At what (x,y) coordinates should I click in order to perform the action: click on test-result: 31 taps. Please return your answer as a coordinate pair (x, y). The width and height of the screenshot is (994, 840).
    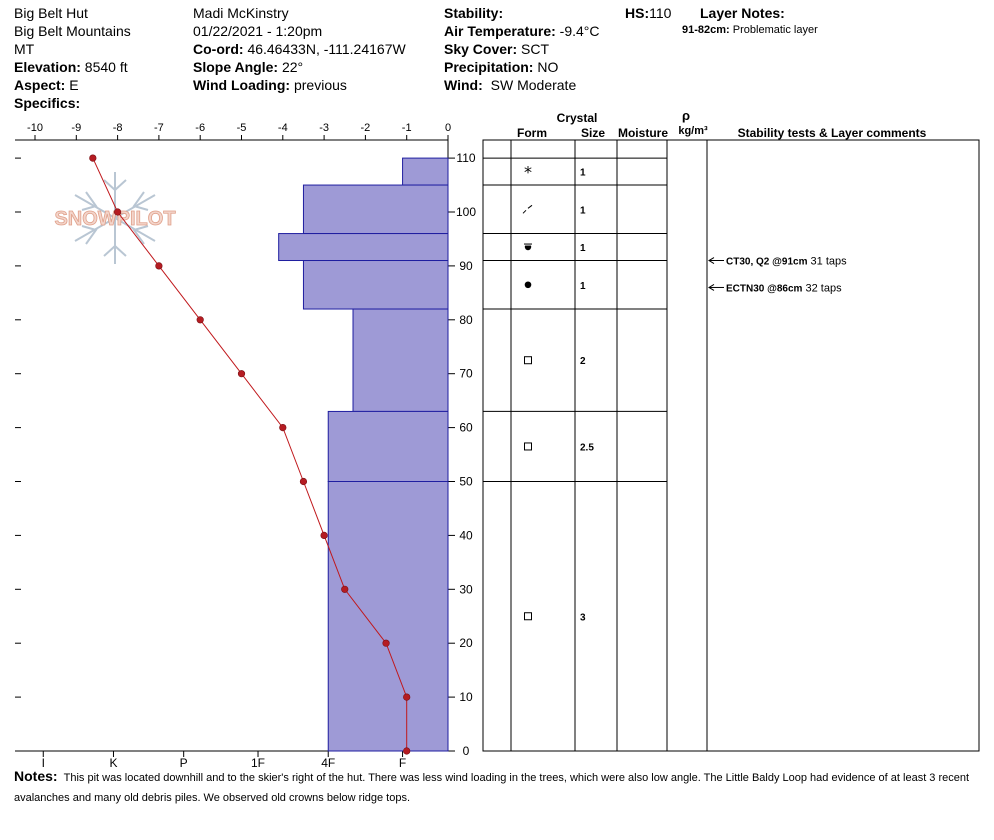
    Looking at the image, I should click on (827, 262).